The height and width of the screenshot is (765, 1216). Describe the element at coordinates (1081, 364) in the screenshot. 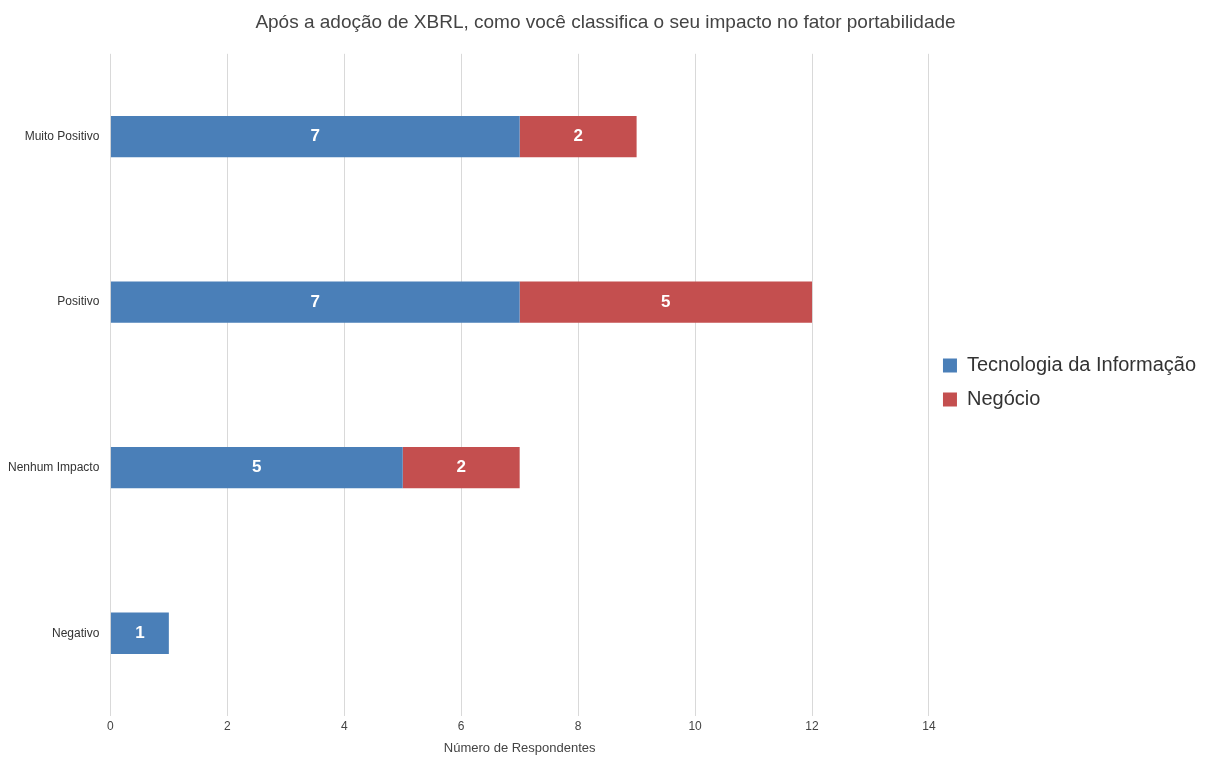

I see `legend-label: Tecnologia da Informação` at that location.